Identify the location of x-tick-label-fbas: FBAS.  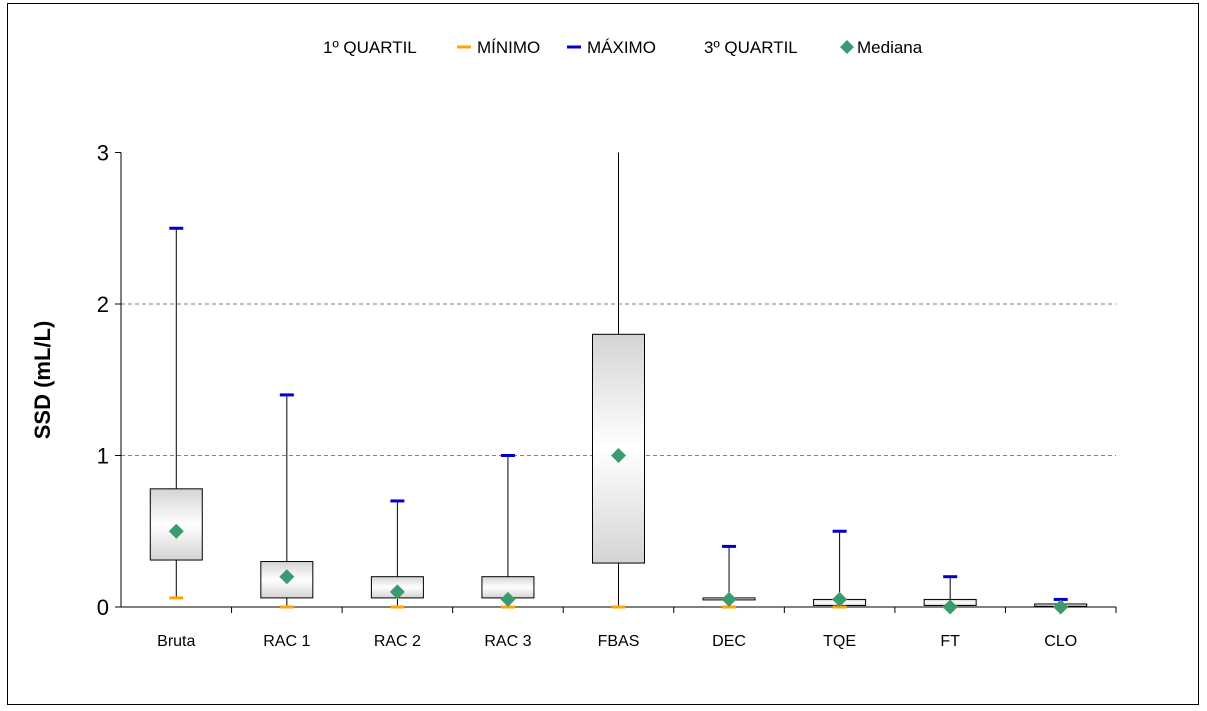
(619, 641).